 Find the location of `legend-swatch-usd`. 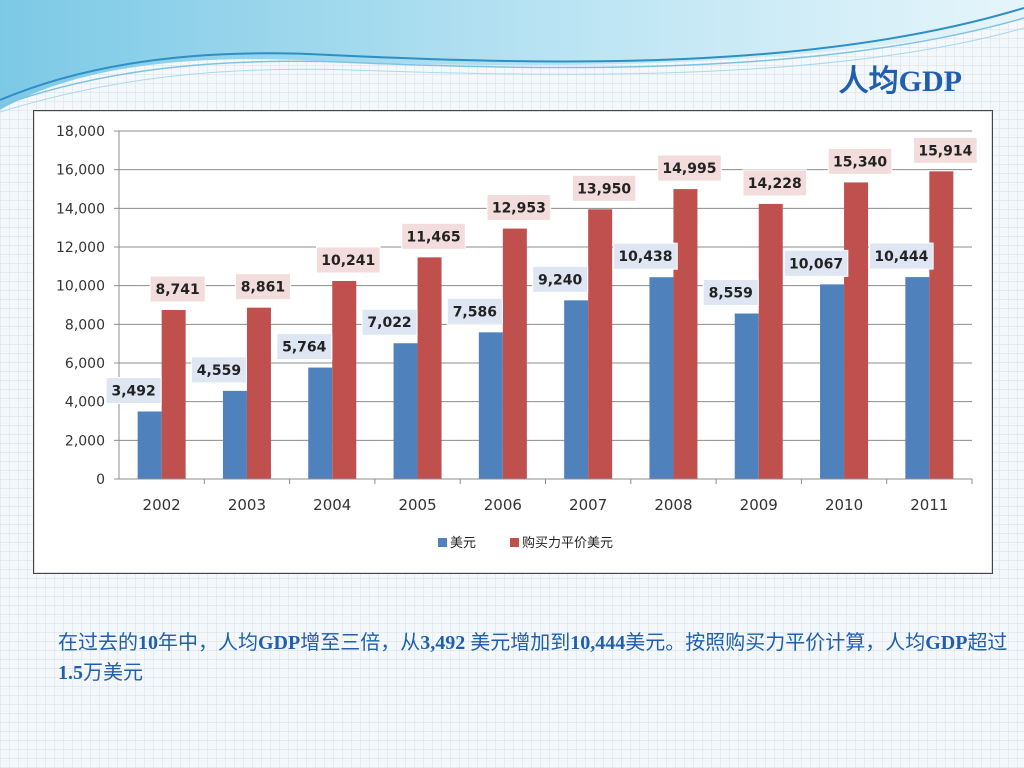

legend-swatch-usd is located at coordinates (442, 542).